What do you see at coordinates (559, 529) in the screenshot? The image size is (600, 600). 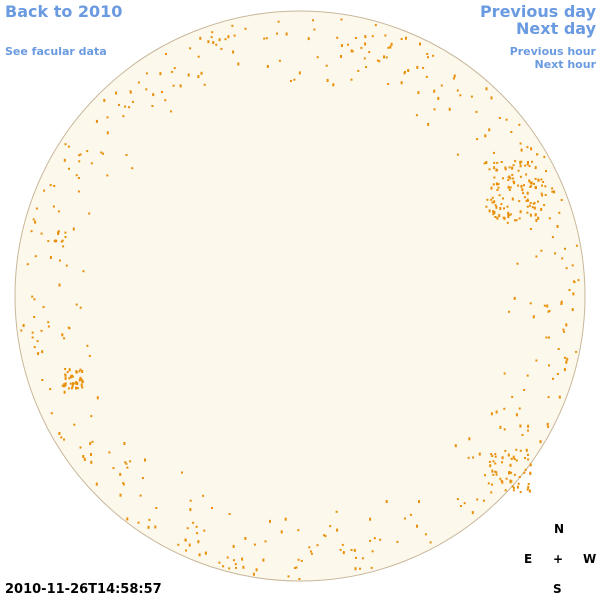 I see `compass-north: N` at bounding box center [559, 529].